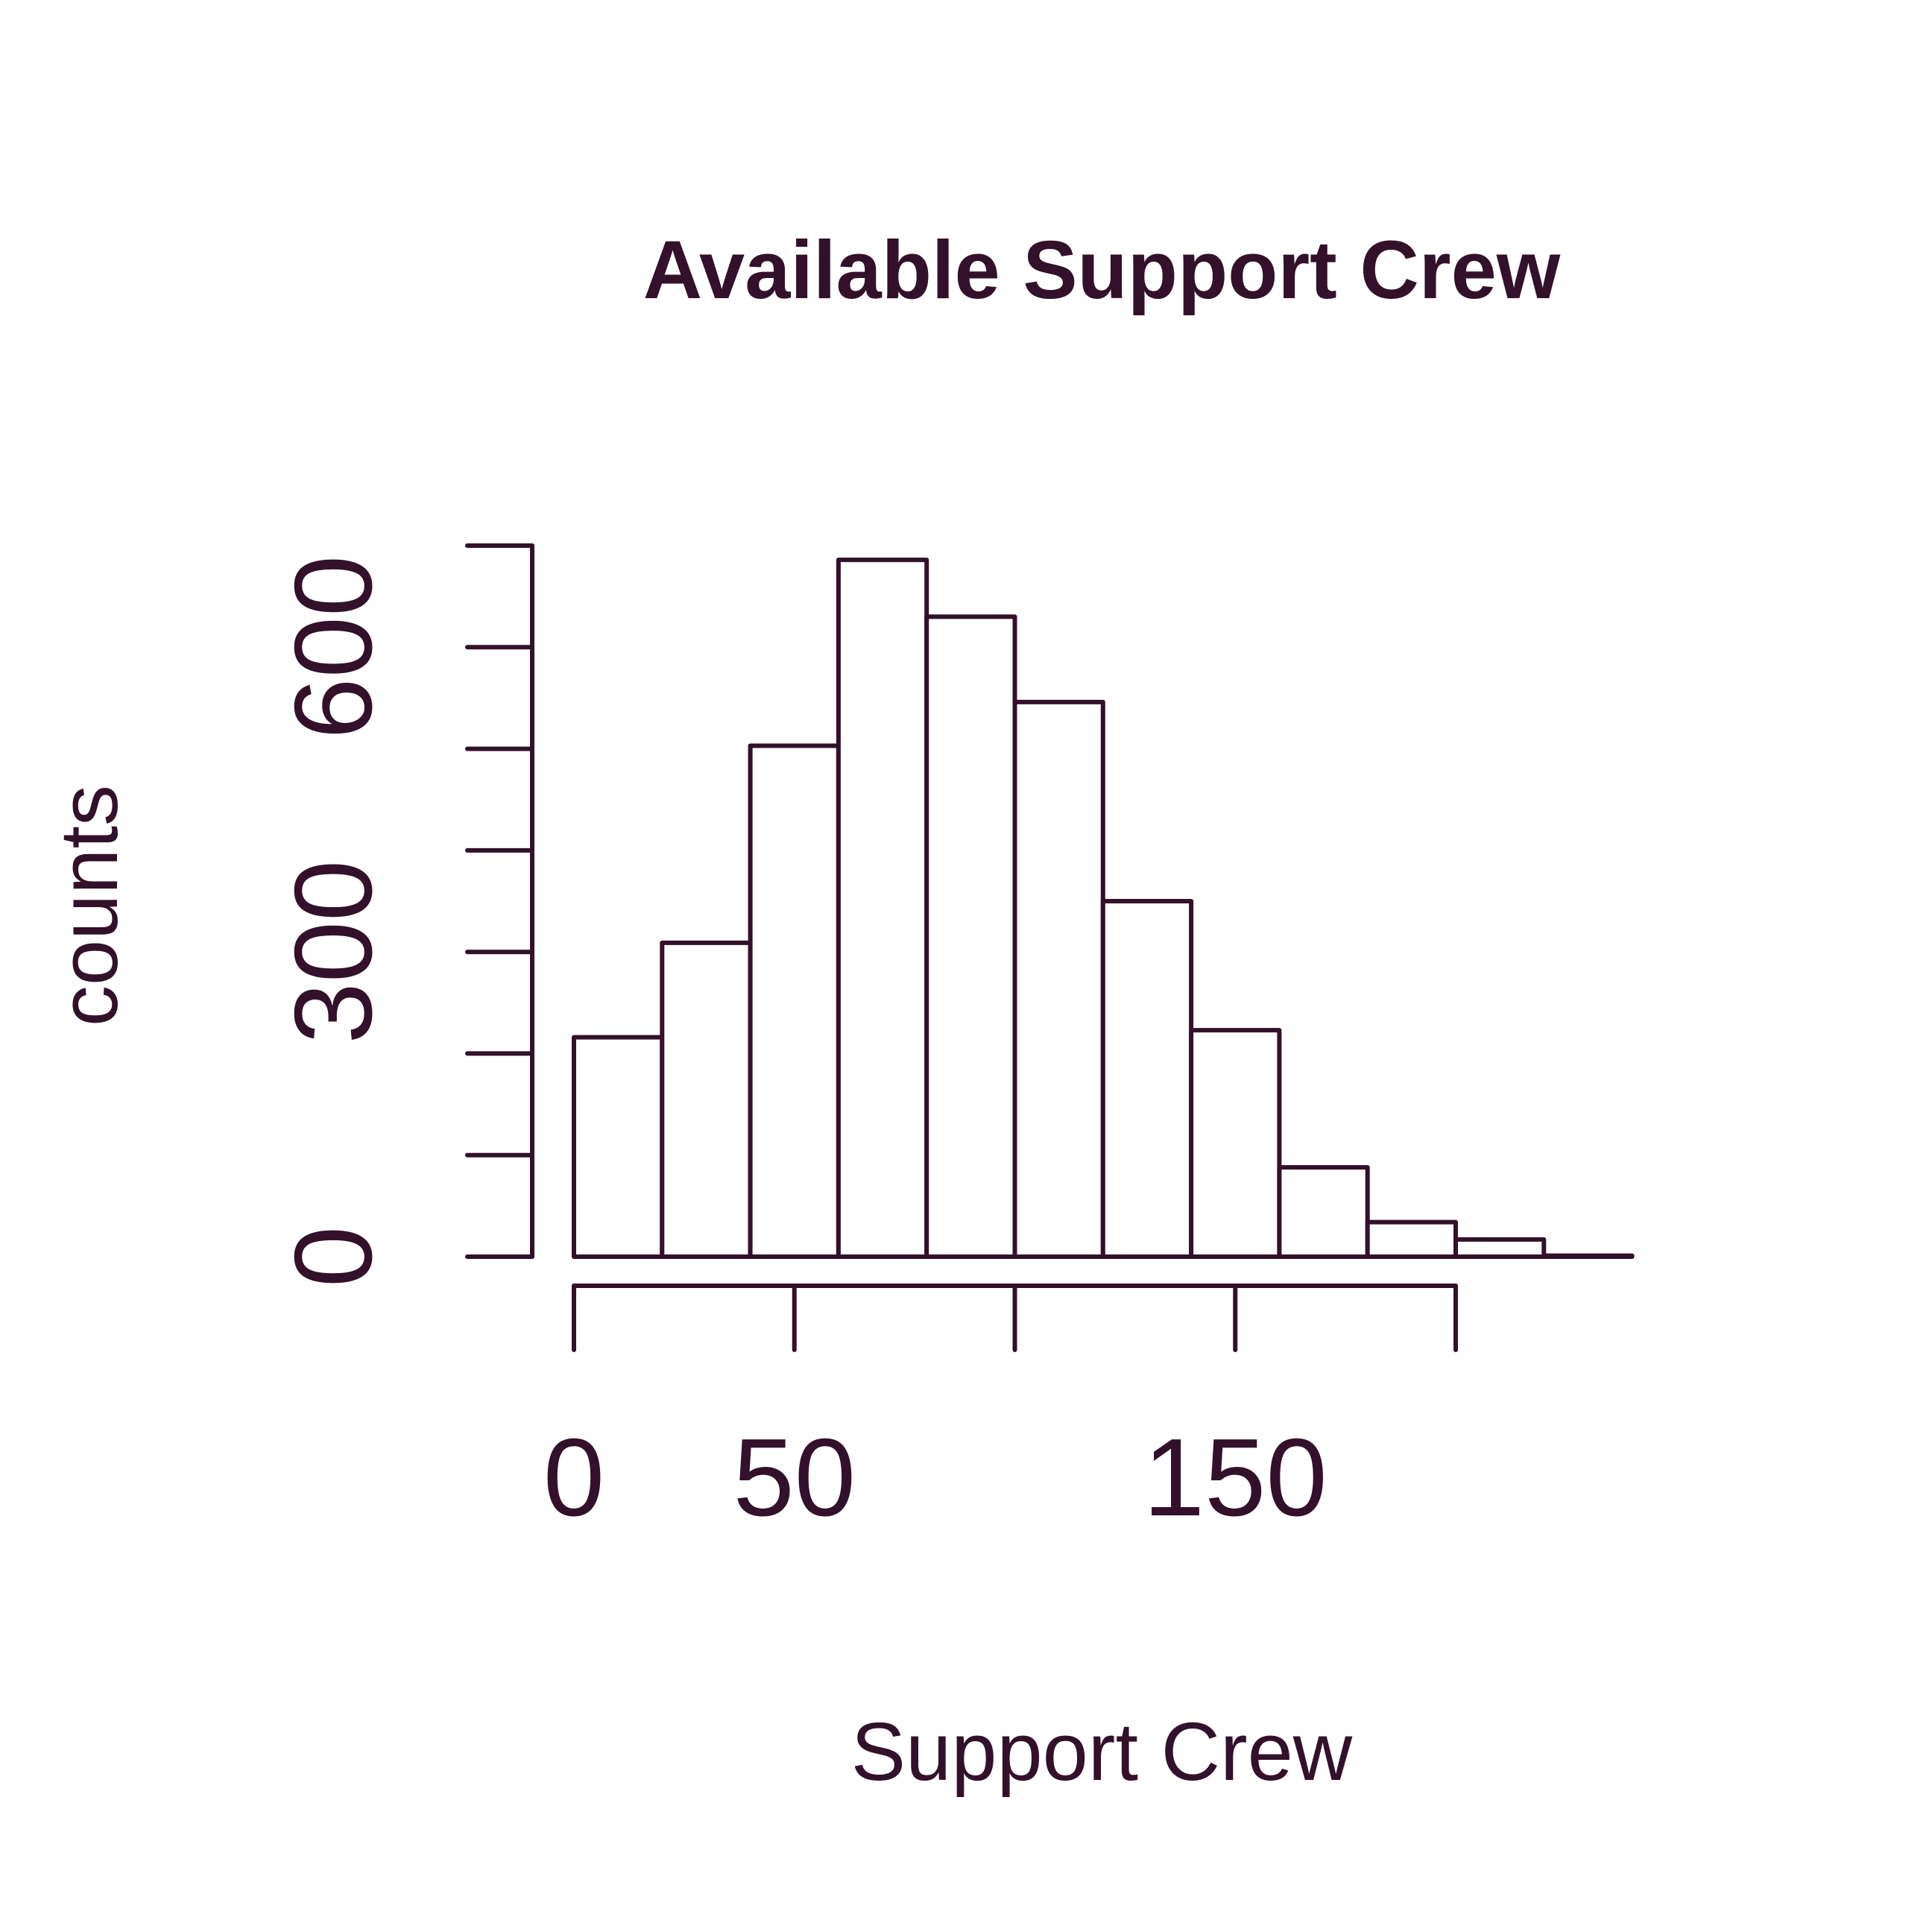 This screenshot has height=1932, width=1932. What do you see at coordinates (89, 905) in the screenshot?
I see `y-axis-label: counts` at bounding box center [89, 905].